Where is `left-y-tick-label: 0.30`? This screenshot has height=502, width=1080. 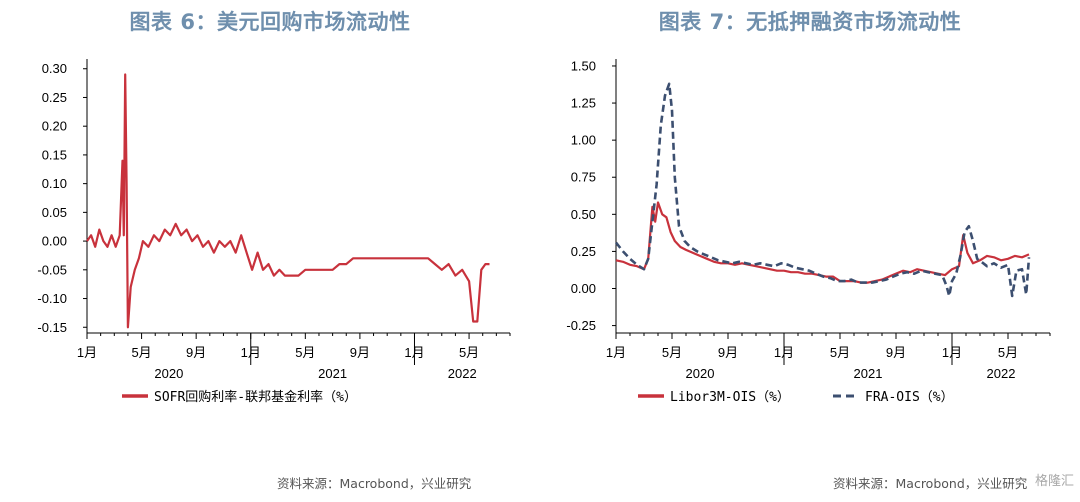
left-y-tick-label: 0.30 is located at coordinates (54, 68).